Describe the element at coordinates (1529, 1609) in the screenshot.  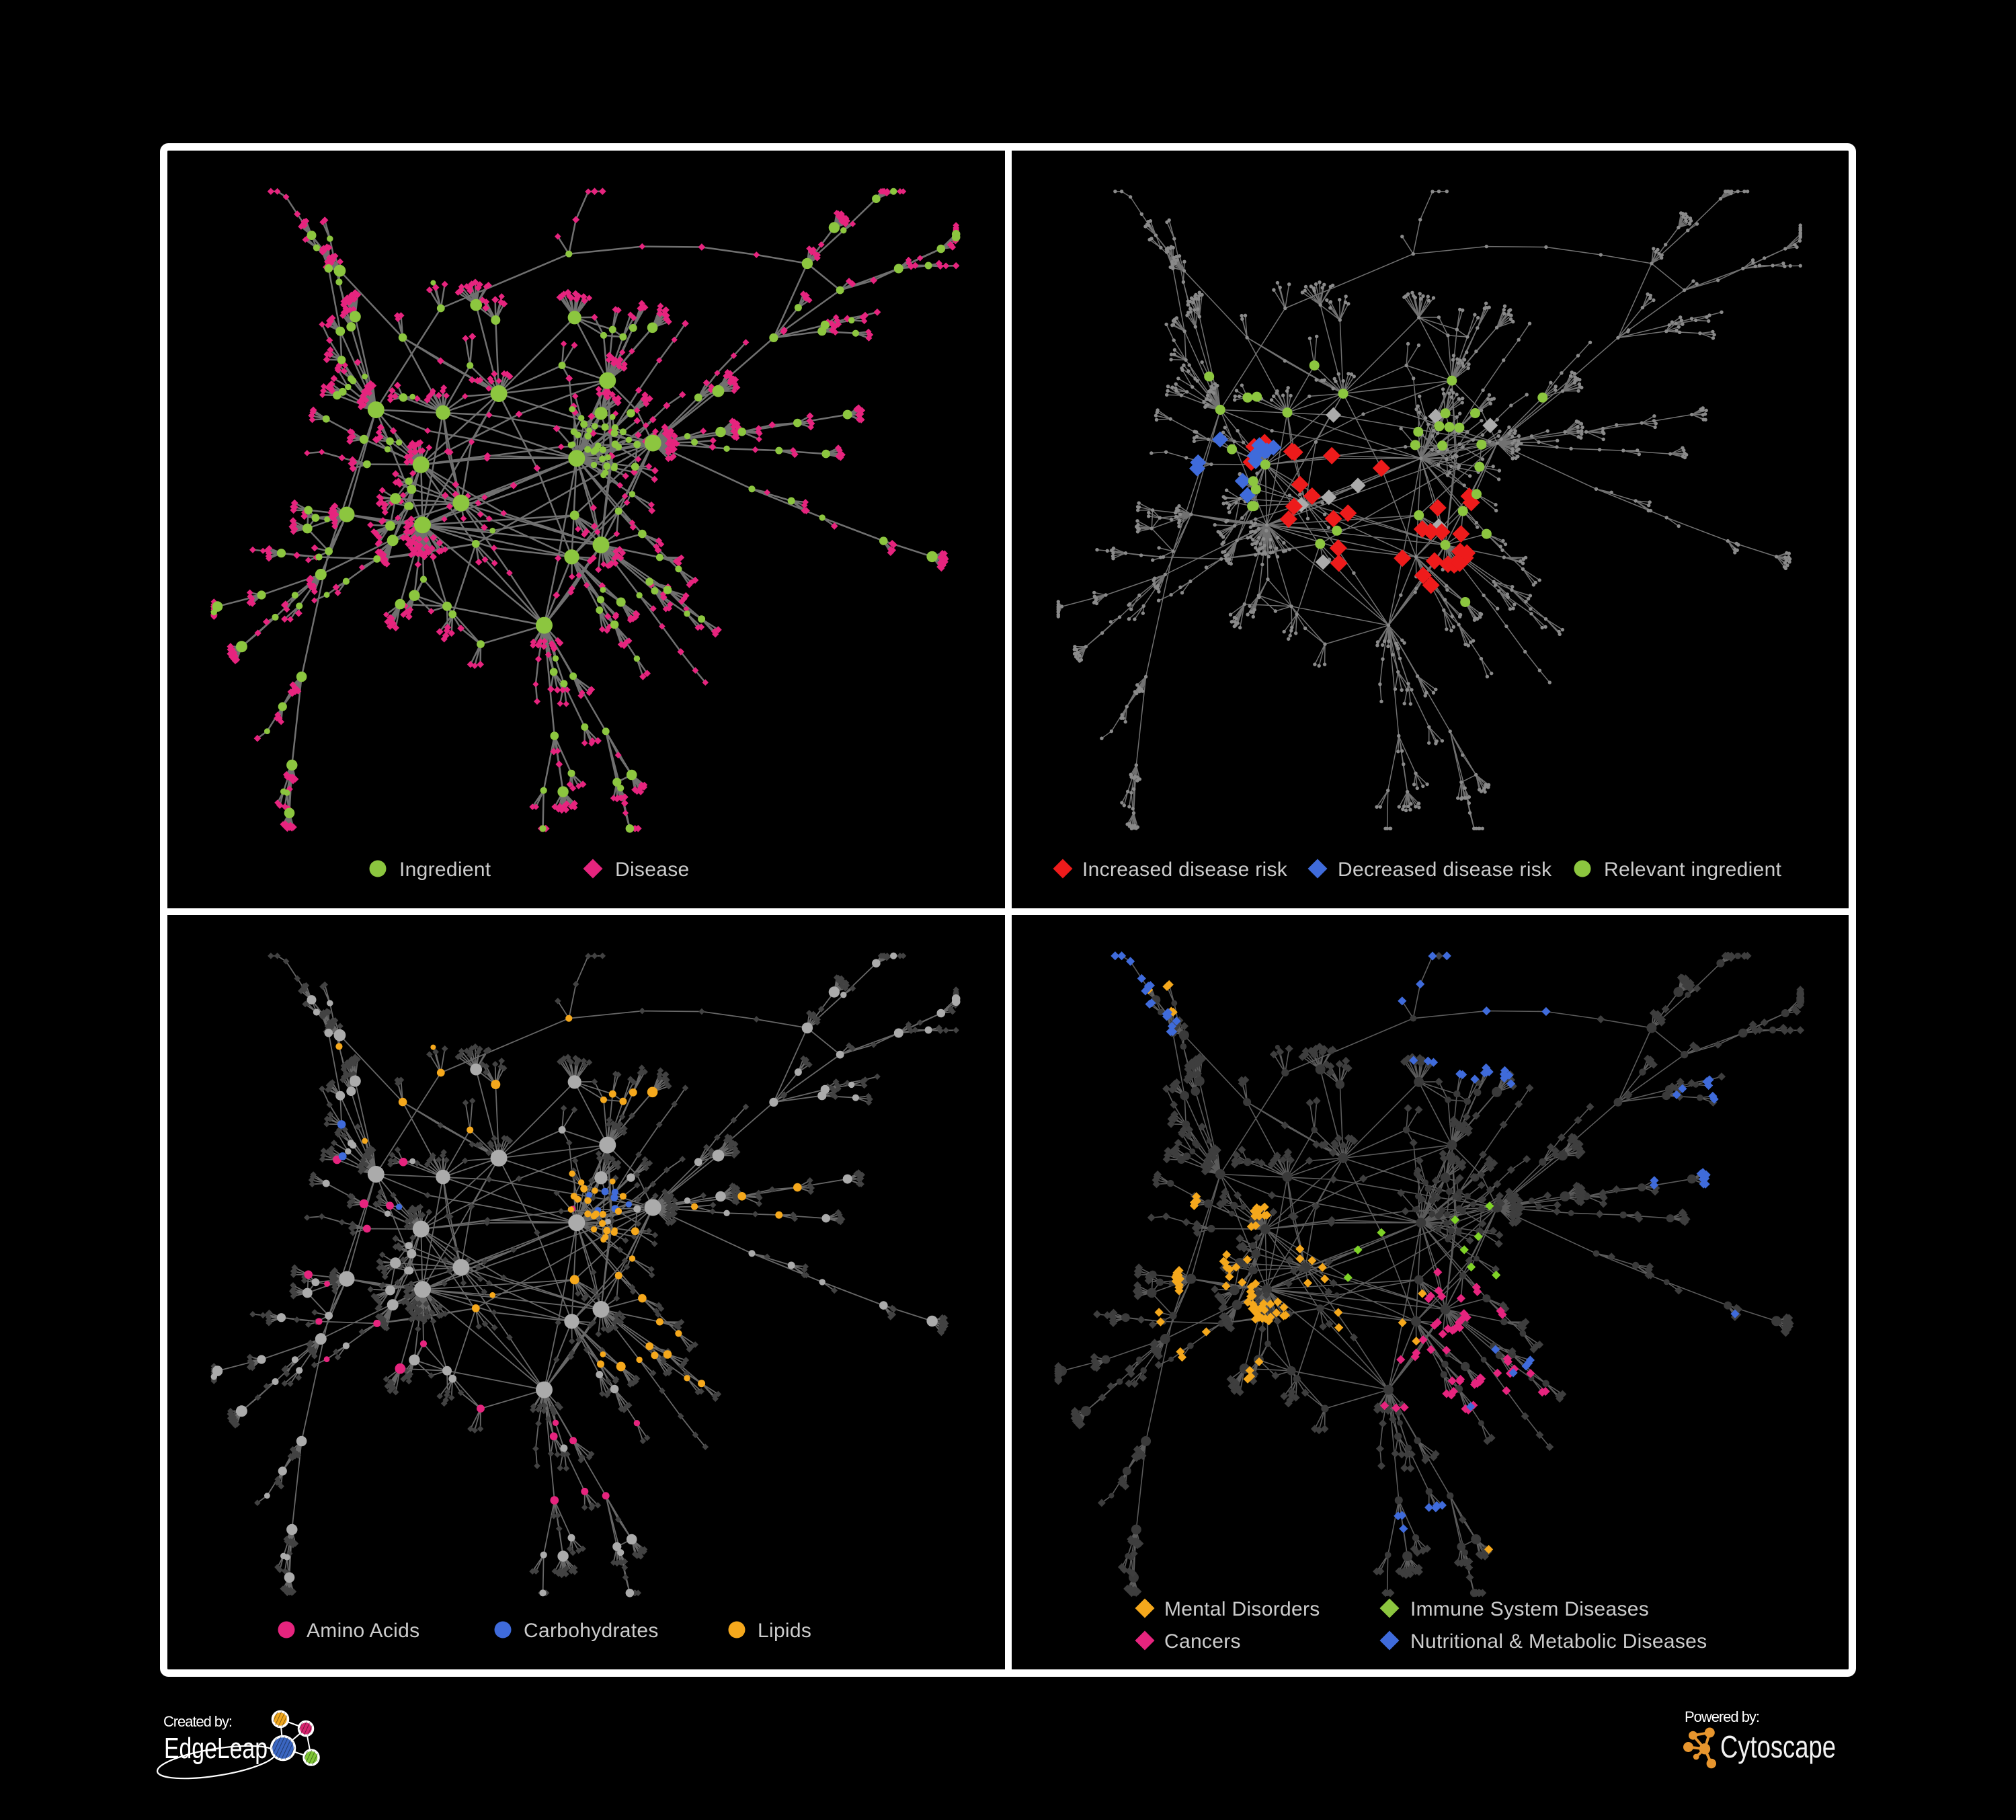
I see `svg-text: Immune System Diseases` at that location.